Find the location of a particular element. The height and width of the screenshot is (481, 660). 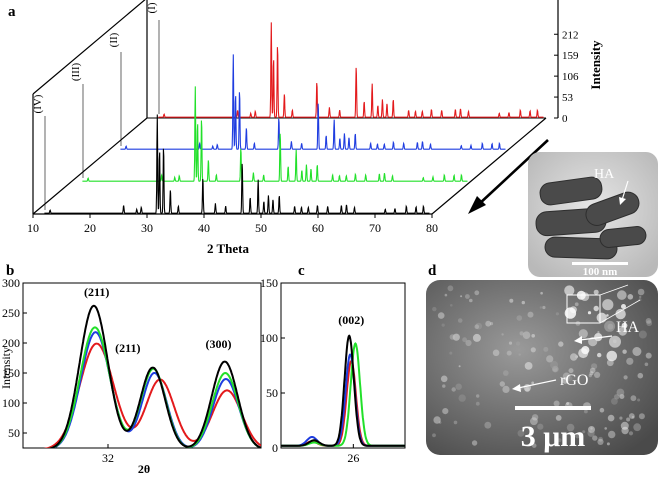

panel-b-y-axis-title: Intensity is located at coordinates (6, 368).